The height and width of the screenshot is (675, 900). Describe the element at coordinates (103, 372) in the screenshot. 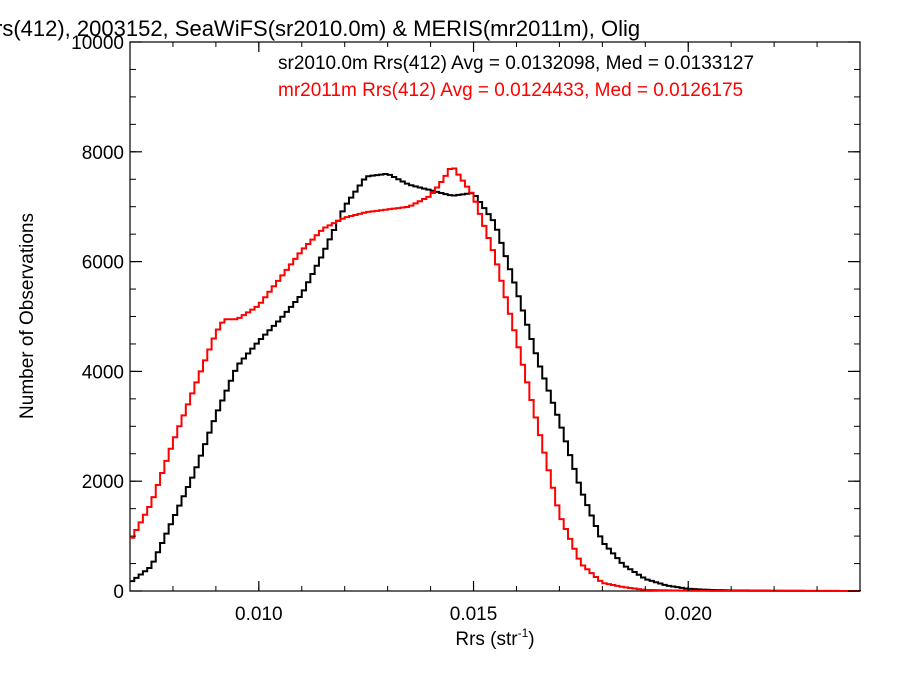

I see `y-tick-label: 4000` at that location.